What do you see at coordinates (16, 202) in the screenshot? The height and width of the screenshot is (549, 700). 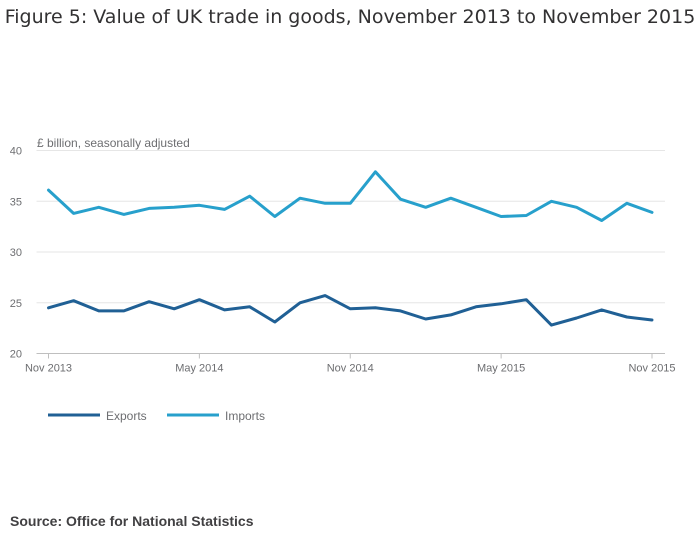 I see `y-tick-label: 35` at bounding box center [16, 202].